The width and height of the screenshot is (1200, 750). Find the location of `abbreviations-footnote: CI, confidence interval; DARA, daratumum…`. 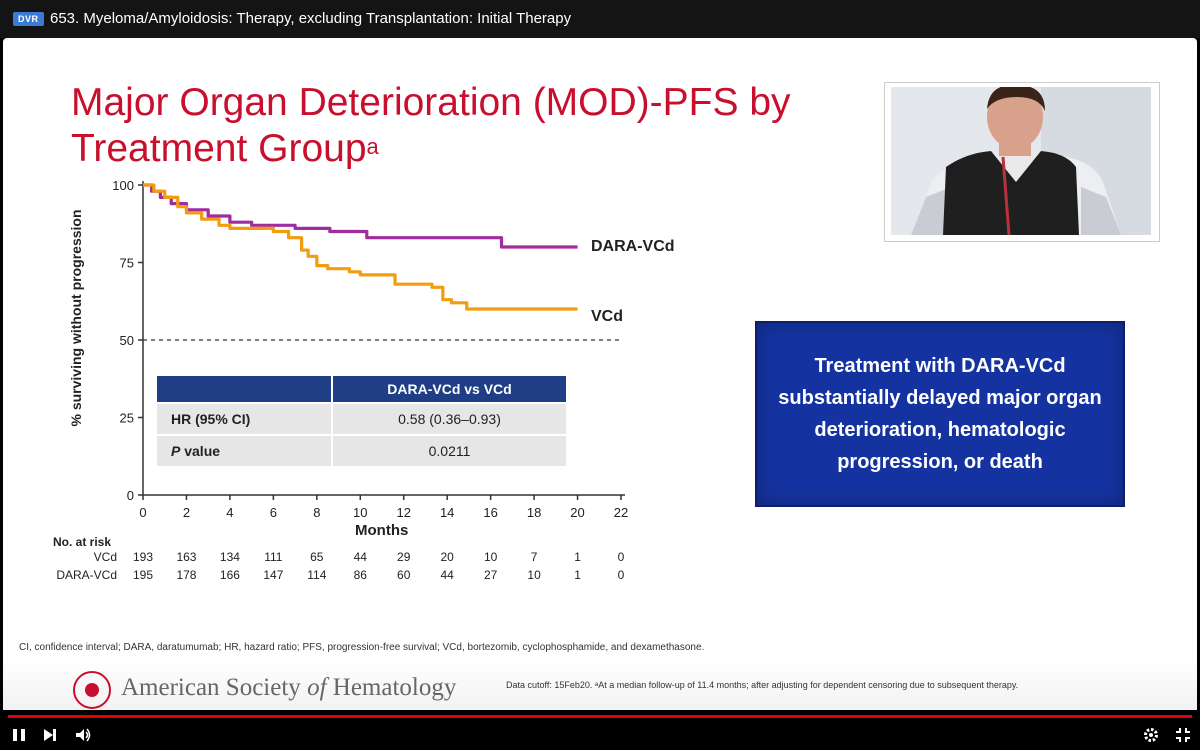

abbreviations-footnote: CI, confidence interval; DARA, daratumum… is located at coordinates (362, 647).